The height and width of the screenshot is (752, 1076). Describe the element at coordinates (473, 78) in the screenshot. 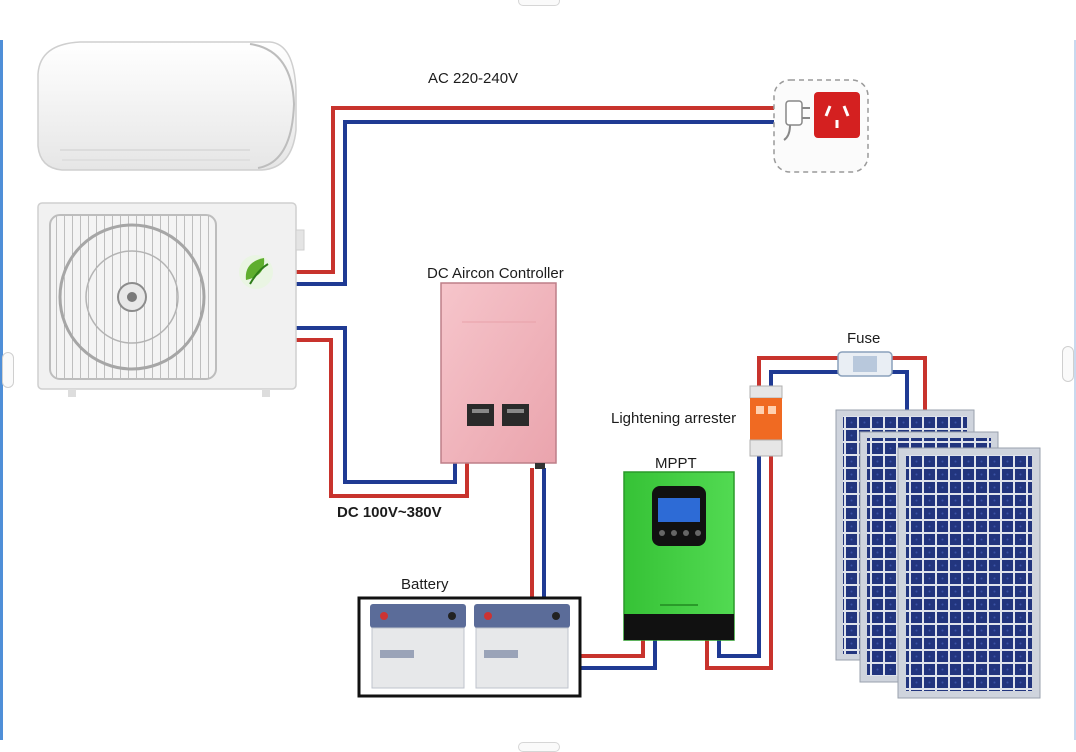

I see `ac-voltage-label: AC 220-240V` at that location.